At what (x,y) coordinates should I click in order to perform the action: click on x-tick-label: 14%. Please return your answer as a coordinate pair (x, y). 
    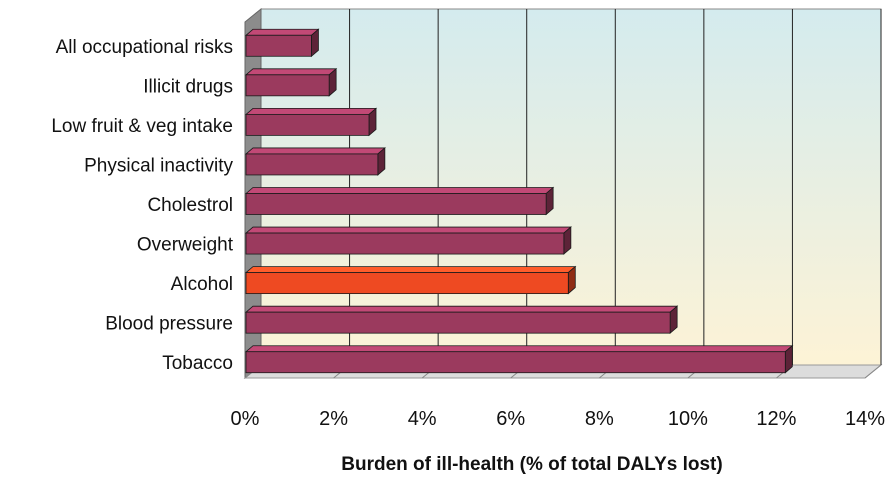
    Looking at the image, I should click on (865, 419).